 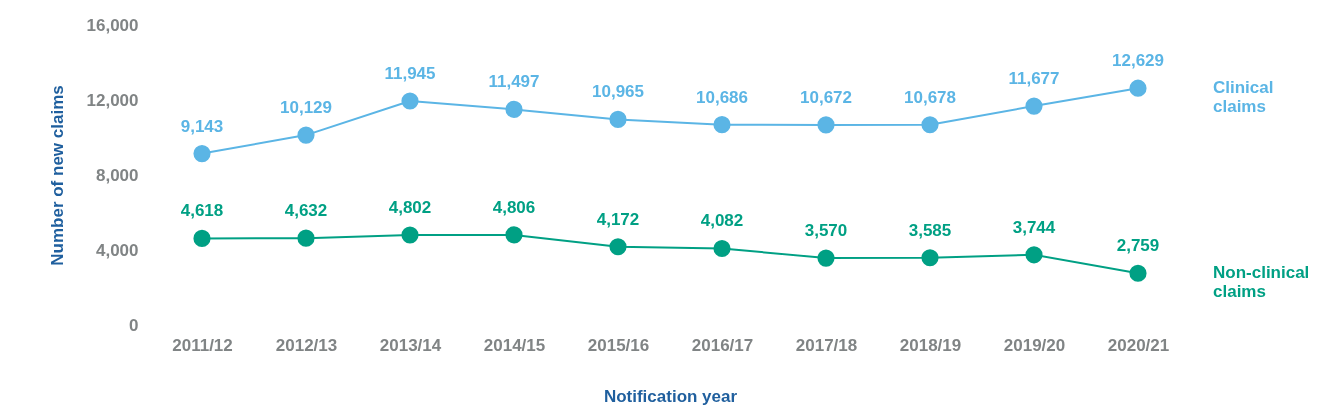 I want to click on data-label: 12,629, so click(x=1138, y=61).